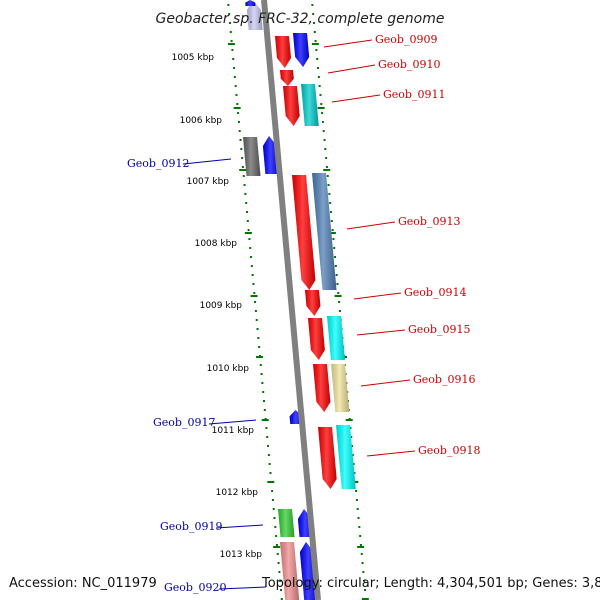 Image resolution: width=600 pixels, height=600 pixels. What do you see at coordinates (444, 379) in the screenshot?
I see `gene-label-geob-0916: Geob_0916` at bounding box center [444, 379].